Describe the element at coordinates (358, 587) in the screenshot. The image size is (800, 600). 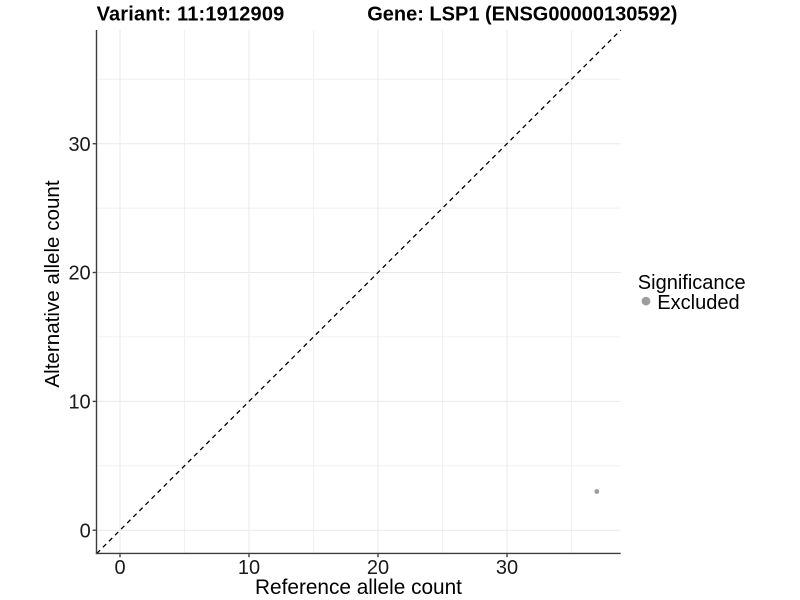
I see `svg-text: Reference allele count` at that location.